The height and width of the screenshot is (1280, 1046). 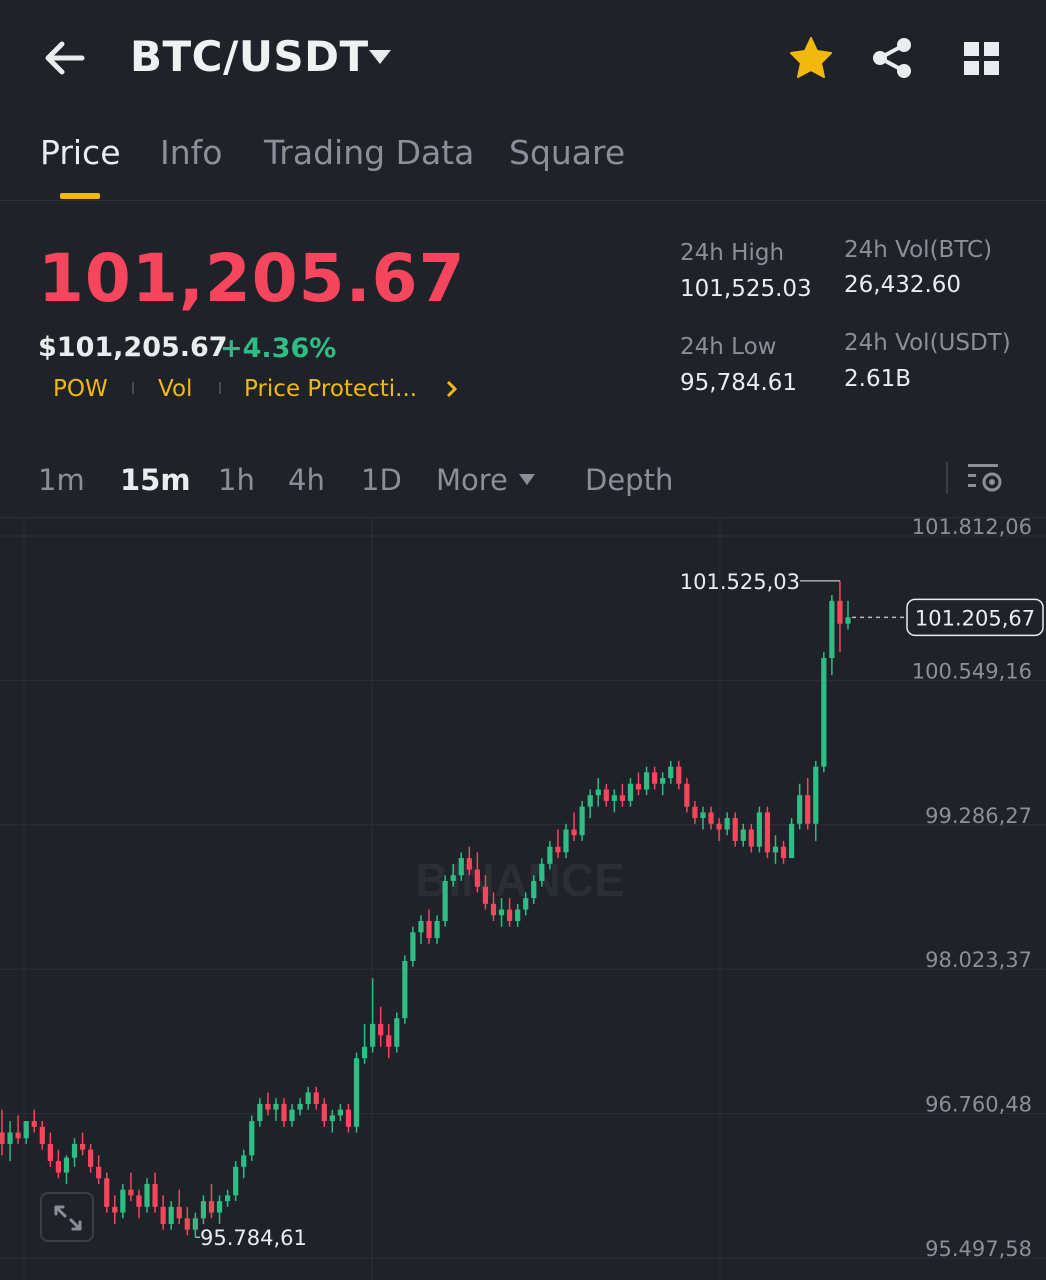 I want to click on interval-15m: 15m, so click(x=155, y=480).